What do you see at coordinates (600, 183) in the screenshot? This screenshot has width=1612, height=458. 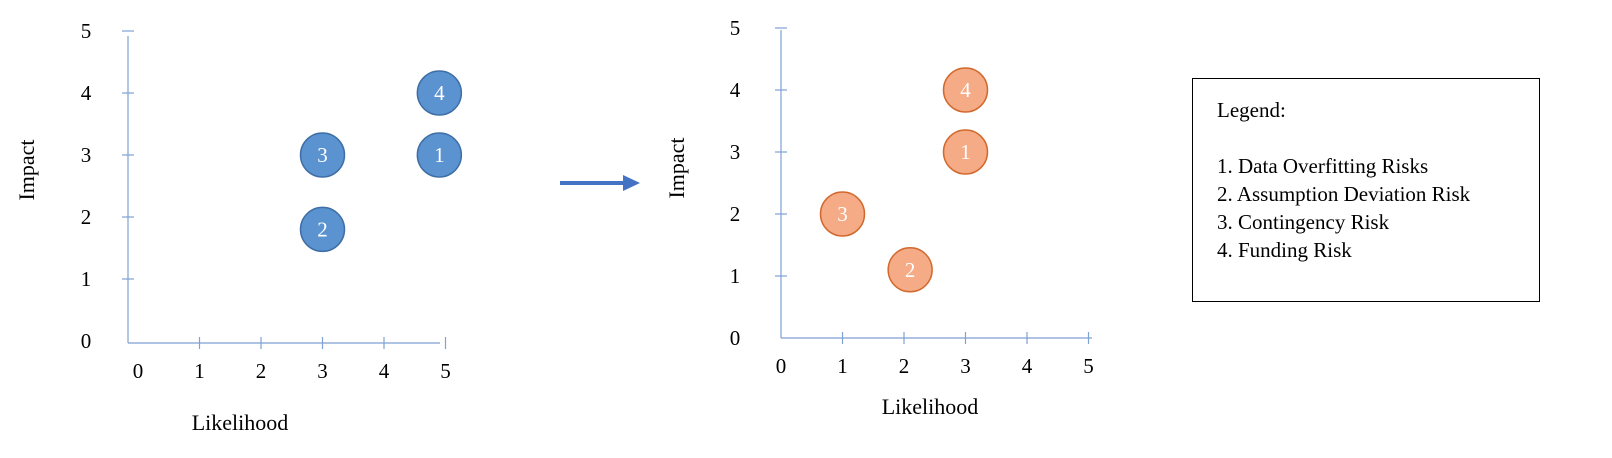 I see `right-arrow-icon` at bounding box center [600, 183].